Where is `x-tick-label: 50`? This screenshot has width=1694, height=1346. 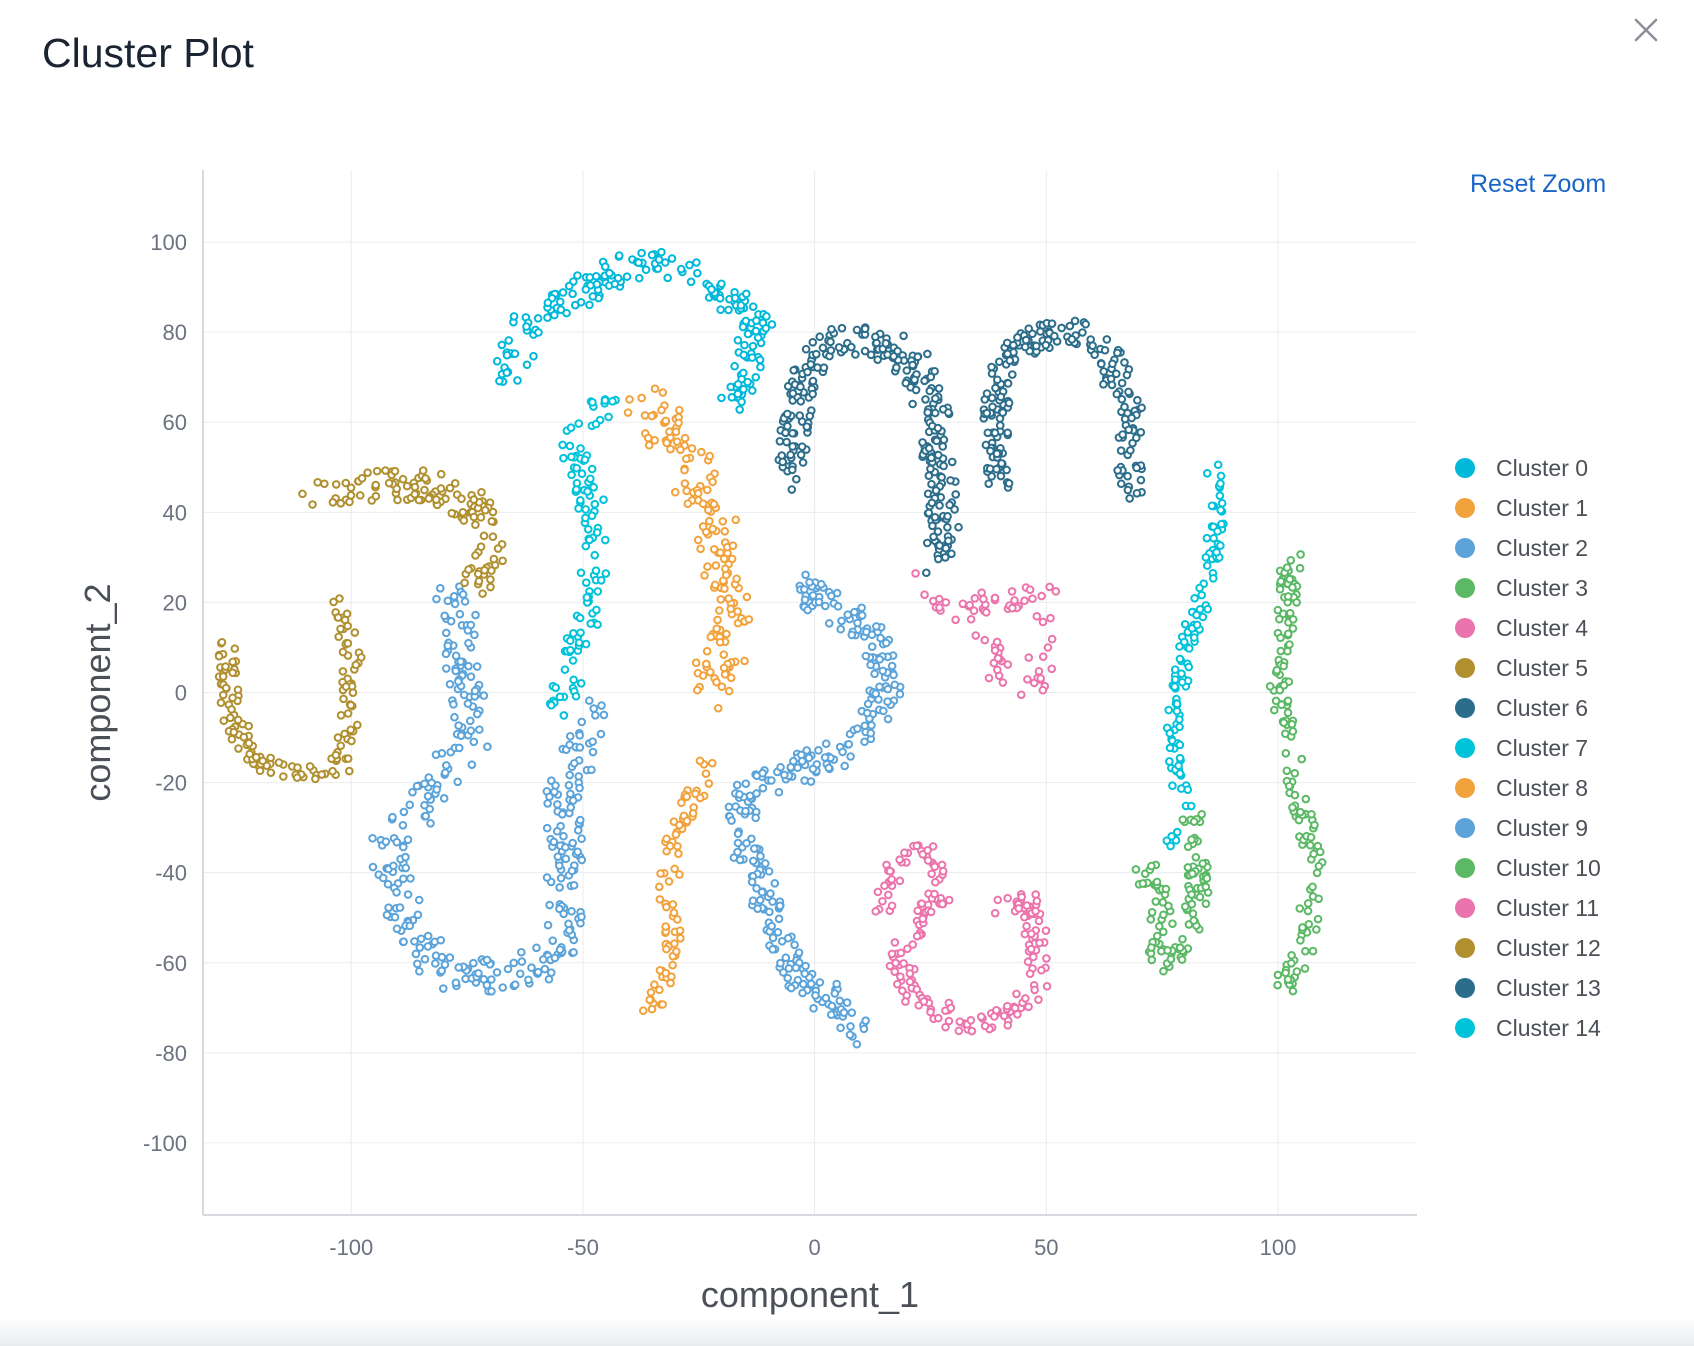
x-tick-label: 50 is located at coordinates (1046, 1247).